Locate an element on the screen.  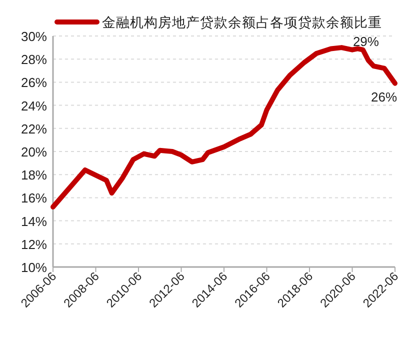
annotation: 29% is located at coordinates (366, 41).